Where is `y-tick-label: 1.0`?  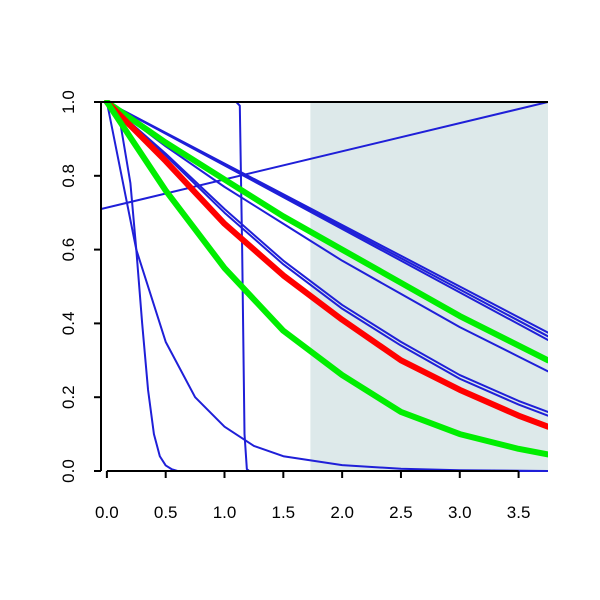
y-tick-label: 1.0 is located at coordinates (68, 102).